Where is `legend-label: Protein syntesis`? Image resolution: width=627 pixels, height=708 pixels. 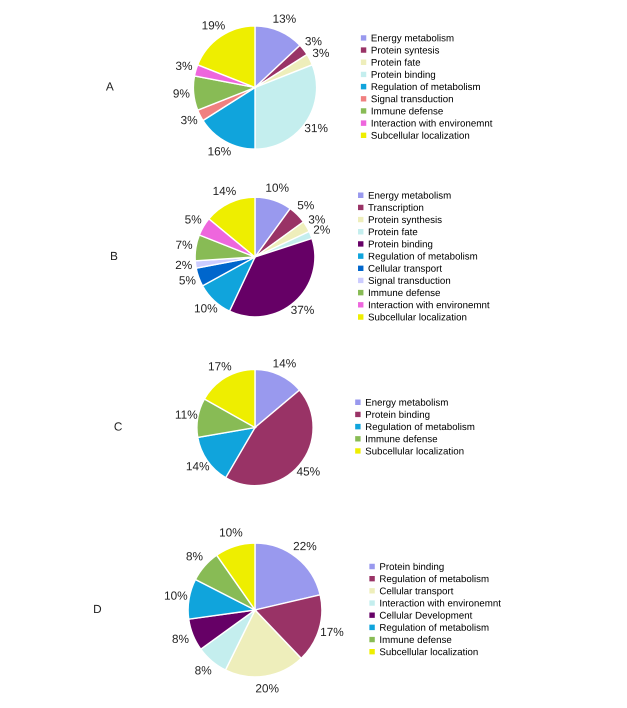 legend-label: Protein syntesis is located at coordinates (406, 51).